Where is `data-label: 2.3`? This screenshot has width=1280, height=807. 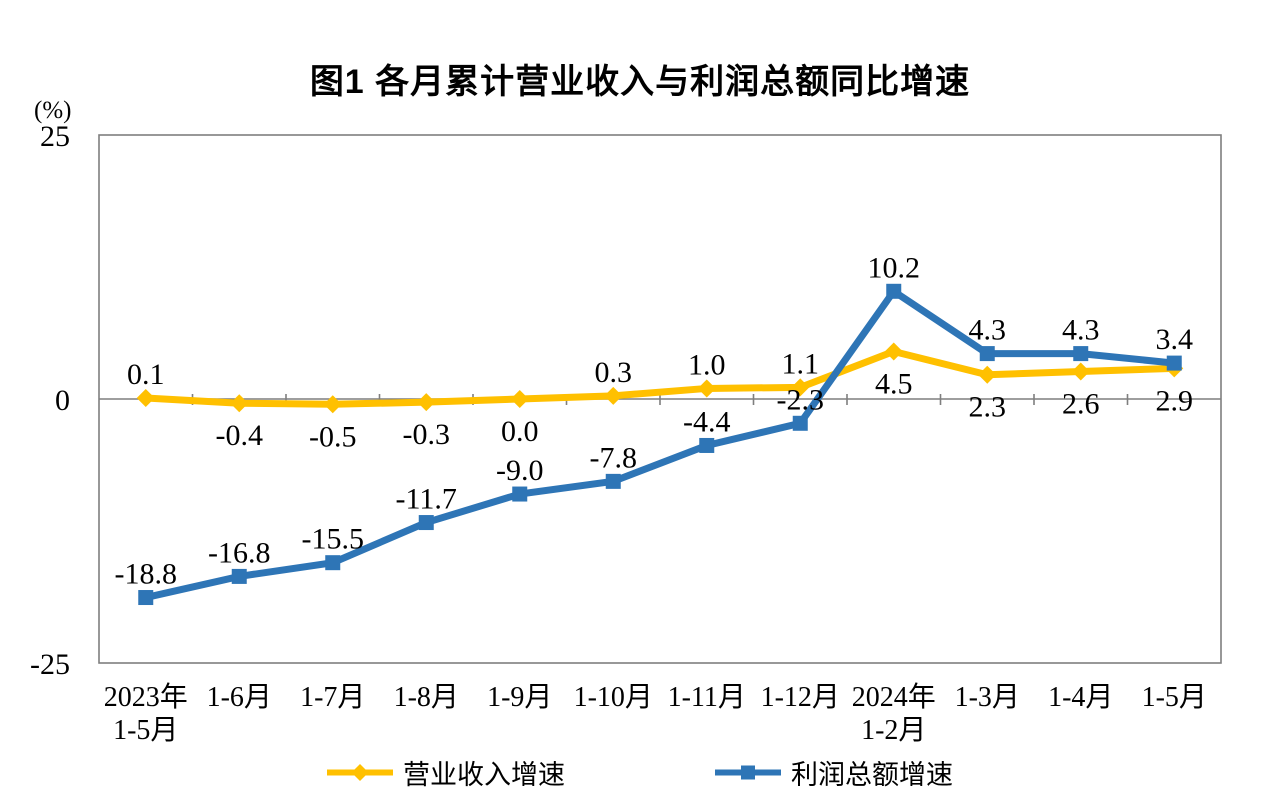
data-label: 2.3 is located at coordinates (988, 407).